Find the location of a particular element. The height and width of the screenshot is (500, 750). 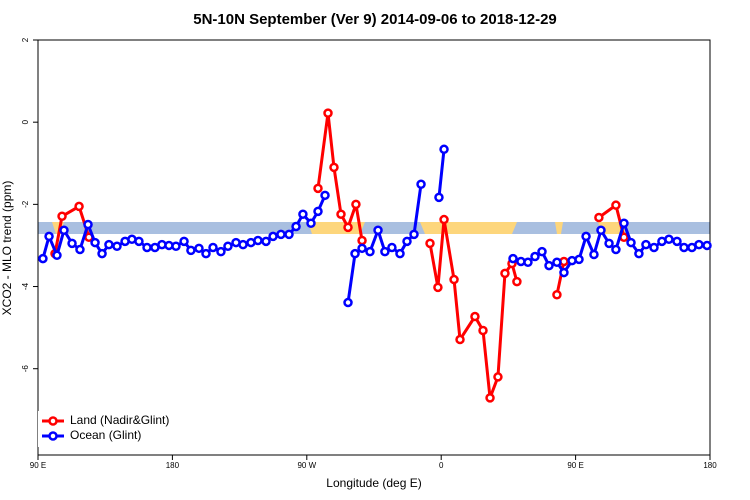

y-tick-label: 0 is located at coordinates (25, 121).